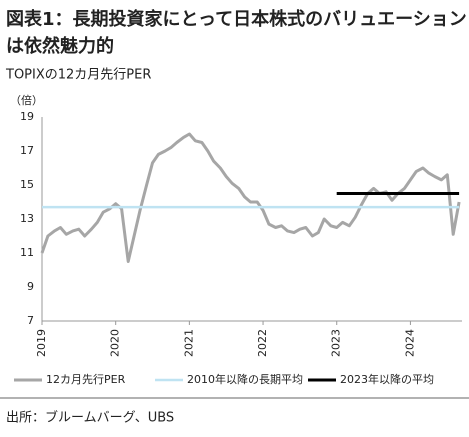 This screenshot has width=469, height=437. What do you see at coordinates (27, 252) in the screenshot?
I see `y-tick-label: 11` at bounding box center [27, 252].